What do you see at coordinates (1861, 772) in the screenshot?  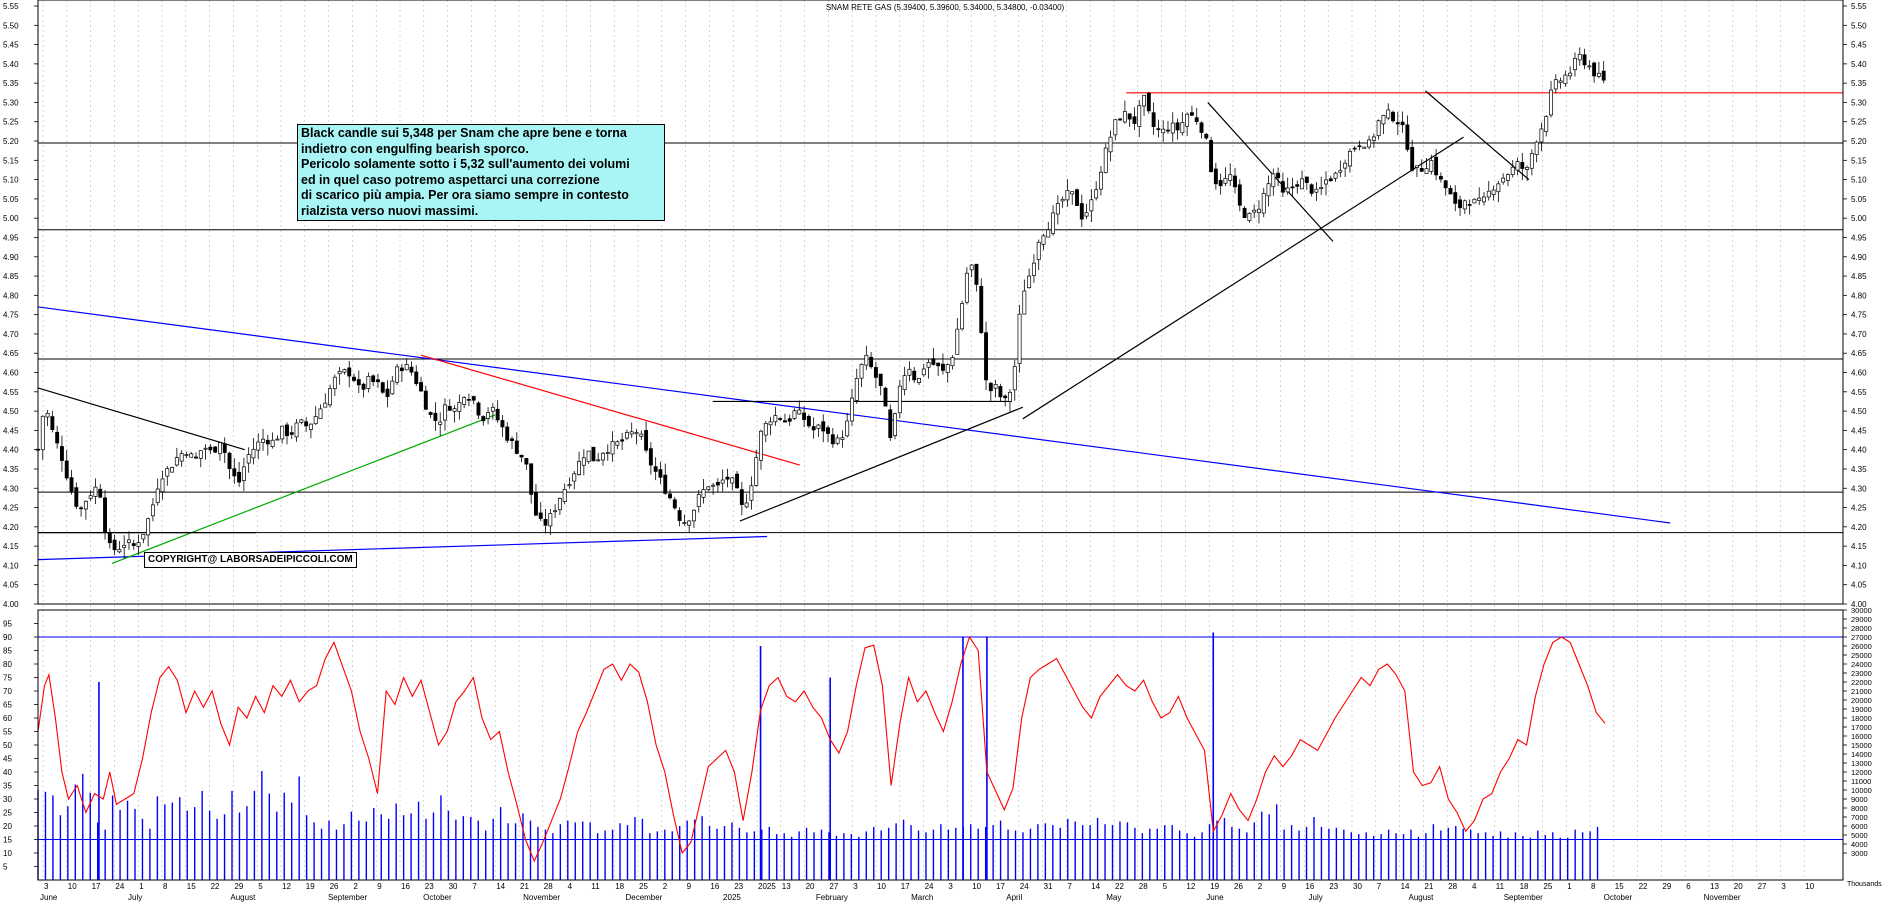 I see `volume-tick-label: 12000` at bounding box center [1861, 772].